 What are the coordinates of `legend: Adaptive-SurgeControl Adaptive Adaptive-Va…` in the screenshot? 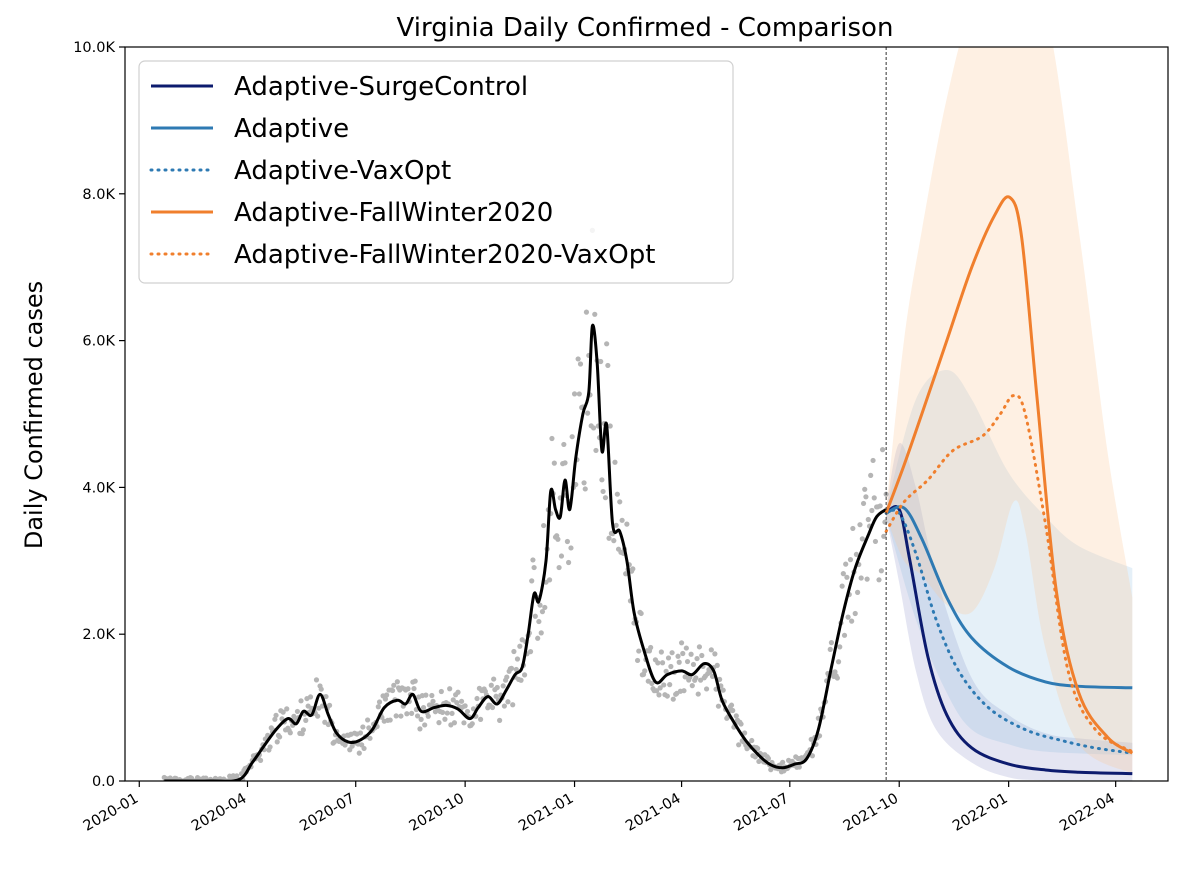 It's located at (436, 172).